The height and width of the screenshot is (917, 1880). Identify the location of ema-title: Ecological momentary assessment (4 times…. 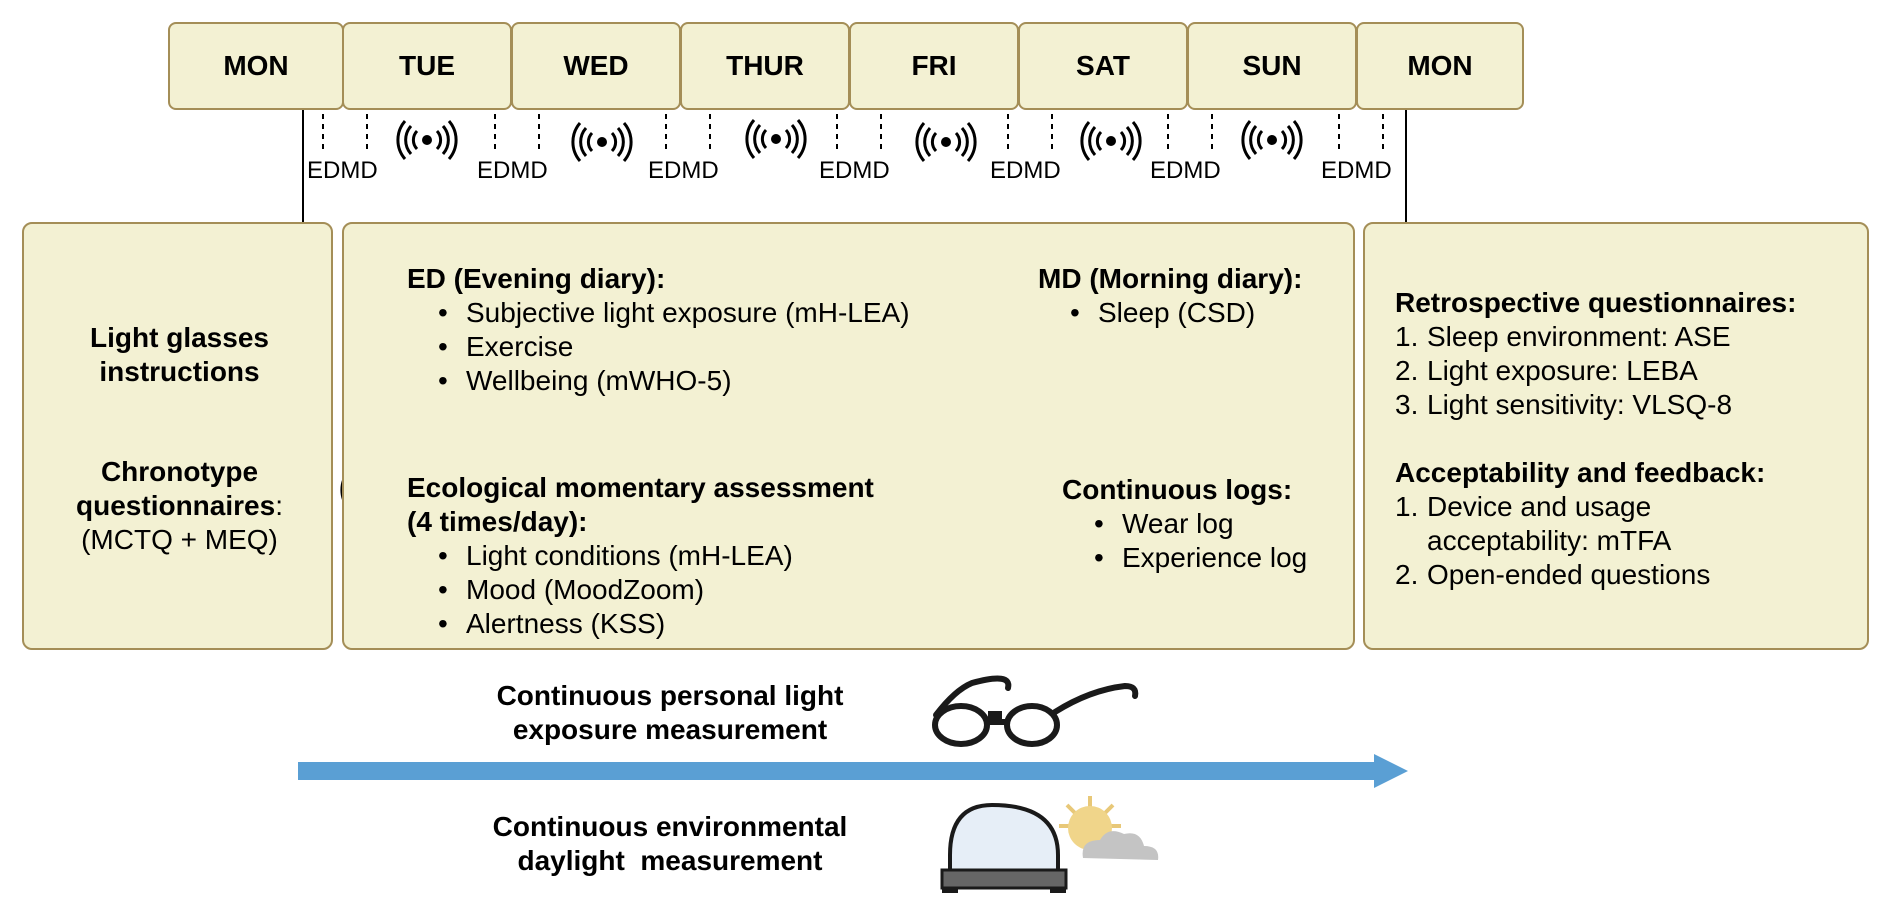
(640, 505).